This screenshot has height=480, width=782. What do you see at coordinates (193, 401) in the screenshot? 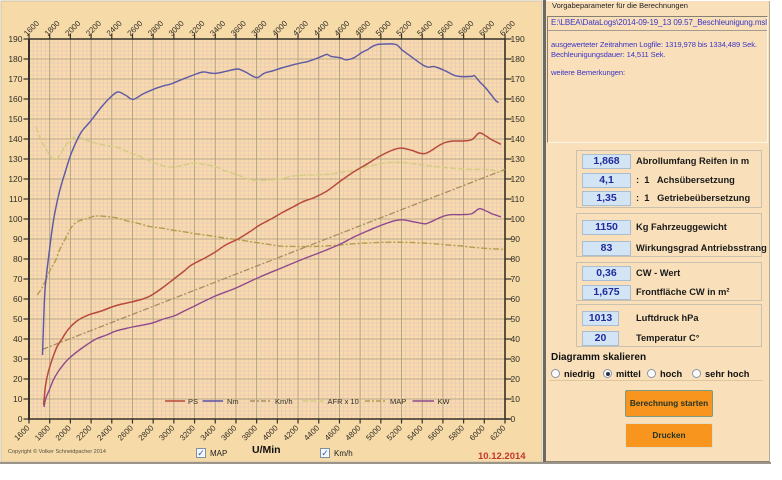
I see `svg-text: PS` at bounding box center [193, 401].